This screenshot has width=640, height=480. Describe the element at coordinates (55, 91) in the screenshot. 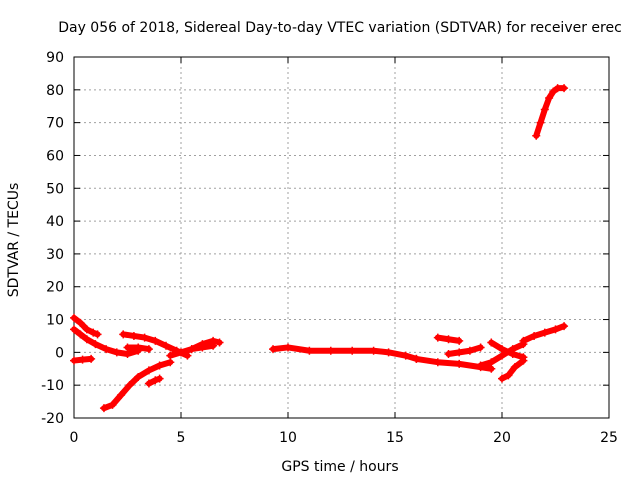

I see `y-tick-label: 80` at that location.